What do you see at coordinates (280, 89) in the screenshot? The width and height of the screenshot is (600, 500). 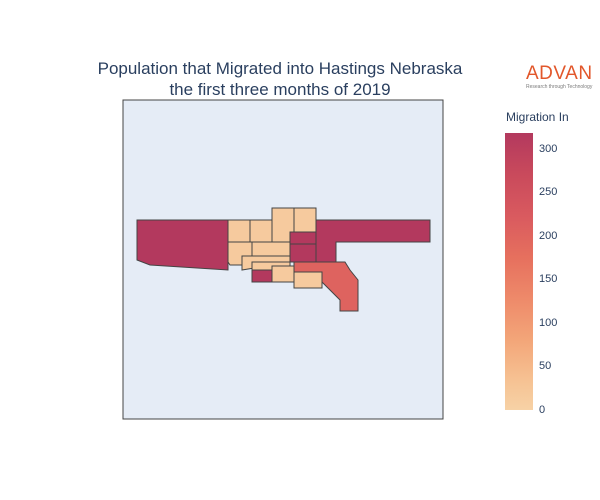 I see `chart-title-line-2: the first three months of 2019` at bounding box center [280, 89].